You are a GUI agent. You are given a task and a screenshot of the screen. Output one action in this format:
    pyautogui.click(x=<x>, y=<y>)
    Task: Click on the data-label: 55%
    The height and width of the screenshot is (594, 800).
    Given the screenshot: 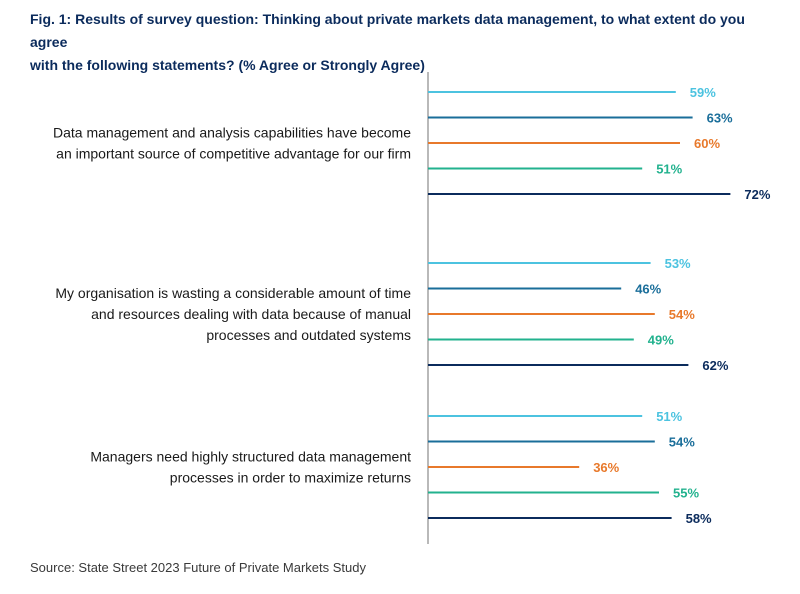 What is the action you would take?
    pyautogui.click(x=686, y=493)
    